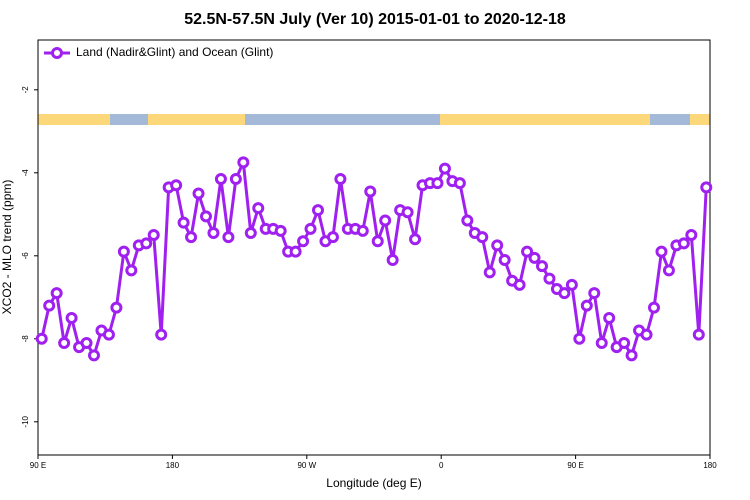  Describe the element at coordinates (25, 173) in the screenshot. I see `y-tick-label: -4` at that location.